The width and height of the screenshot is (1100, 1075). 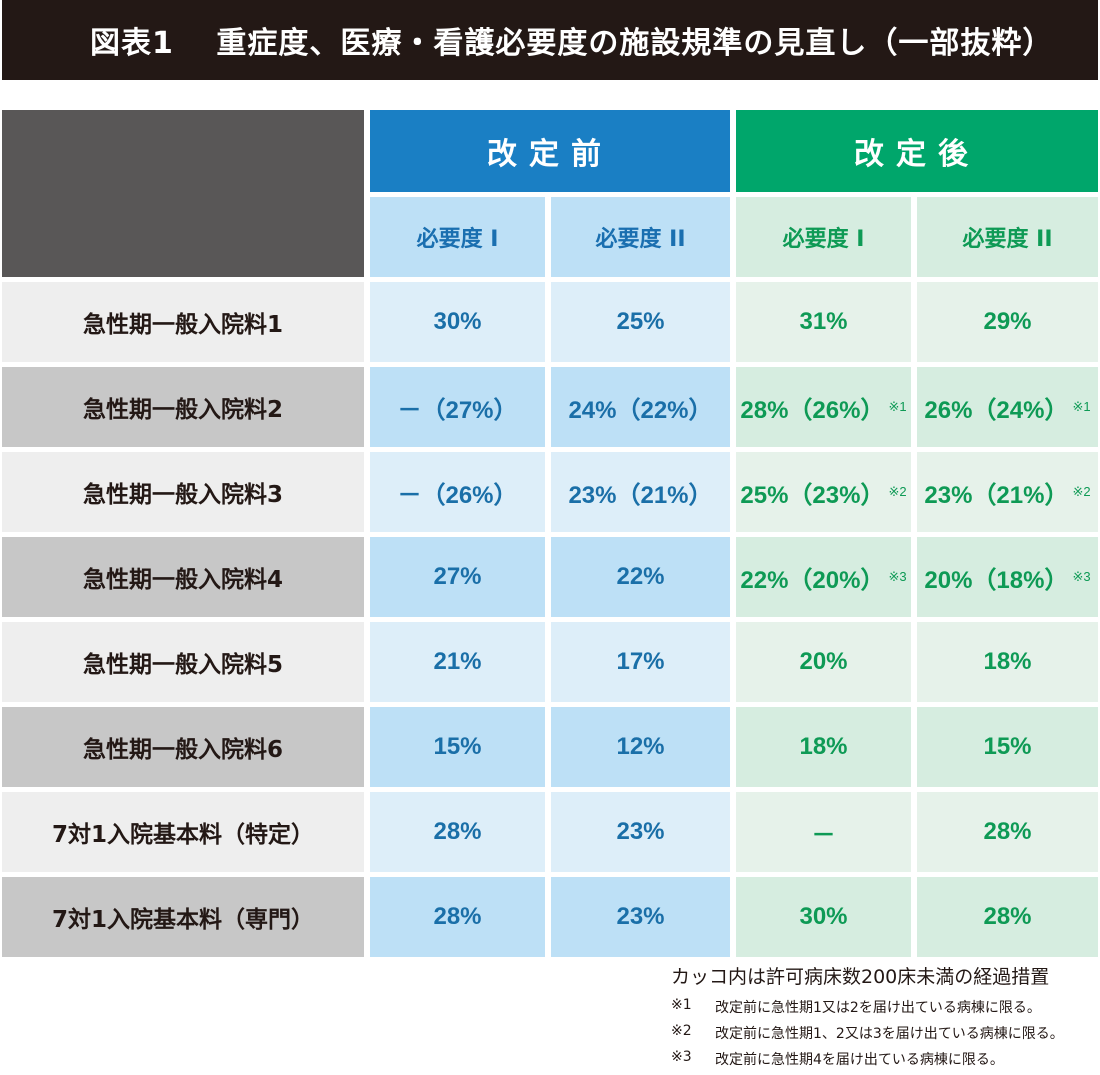 I want to click on cell-after-1: 28%（26%） ※1, so click(x=823, y=407).